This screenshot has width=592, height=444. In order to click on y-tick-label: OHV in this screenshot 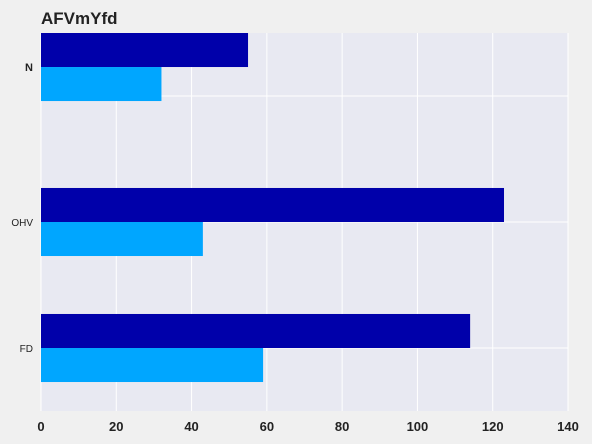, I will do `click(22, 223)`.